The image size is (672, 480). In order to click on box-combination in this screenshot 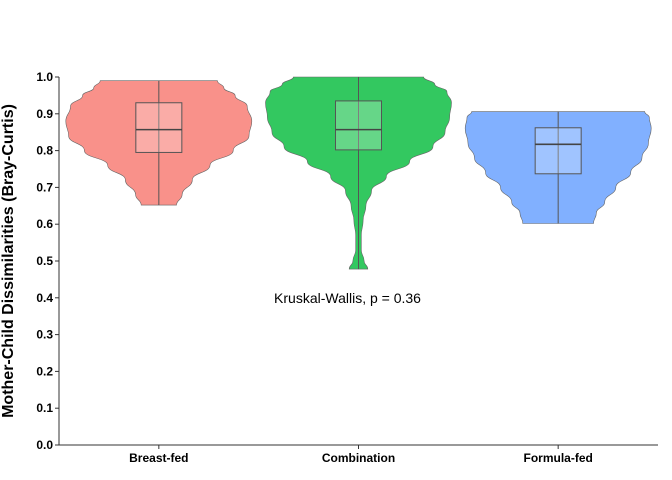, I will do `click(358, 125)`.